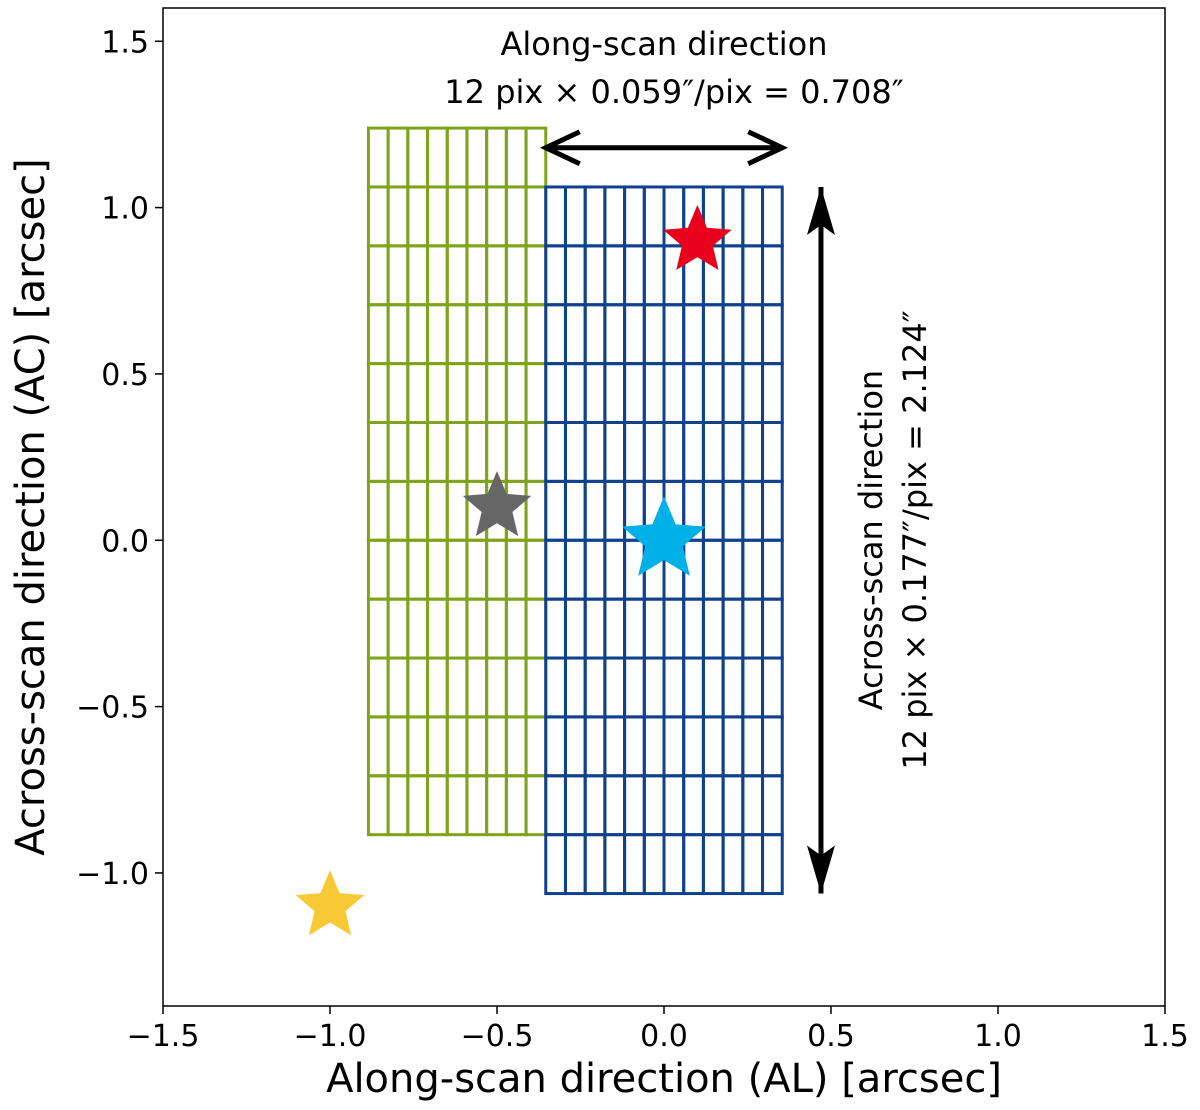 This screenshot has width=1200, height=1110. What do you see at coordinates (1165, 1036) in the screenshot?
I see `x-tick-label: 1.5` at bounding box center [1165, 1036].